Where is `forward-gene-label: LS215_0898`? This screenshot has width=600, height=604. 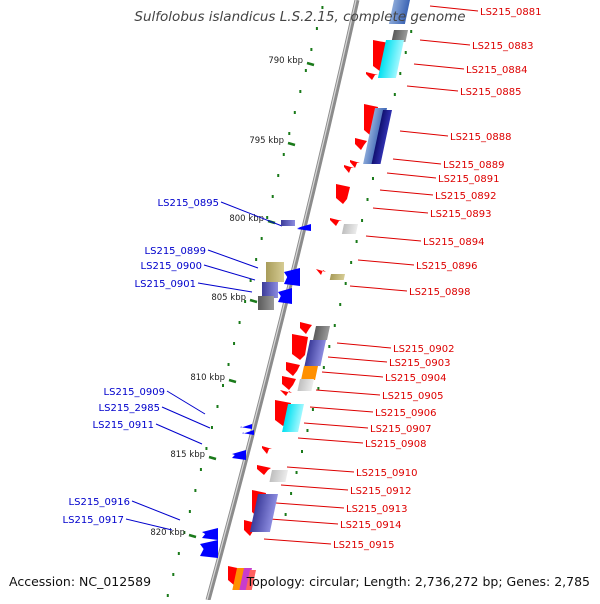 forward-gene-label: LS215_0898 is located at coordinates (439, 292).